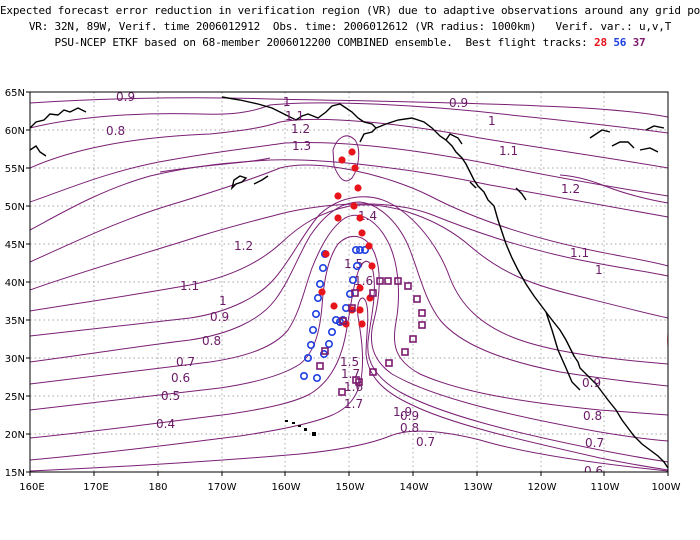 This screenshot has width=700, height=540. I want to click on track-56-label: 56, so click(620, 42).